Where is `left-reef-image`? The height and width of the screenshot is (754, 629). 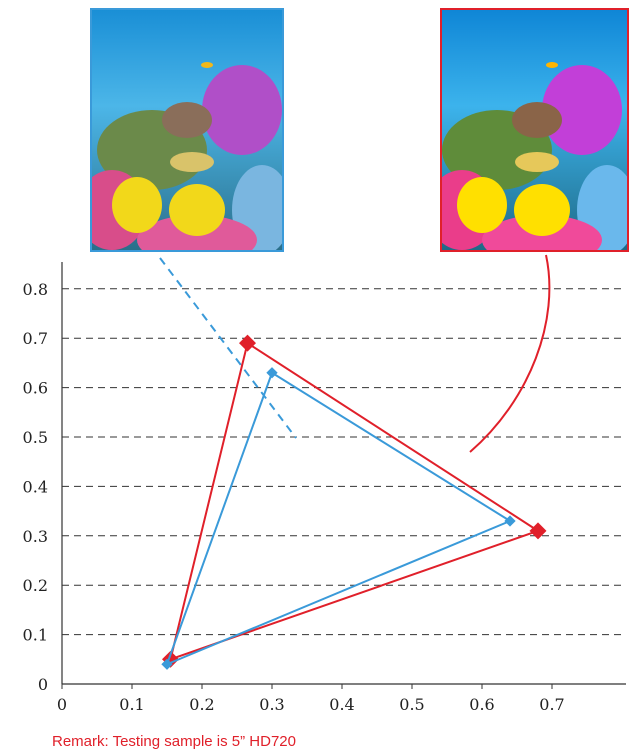 left-reef-image is located at coordinates (187, 130).